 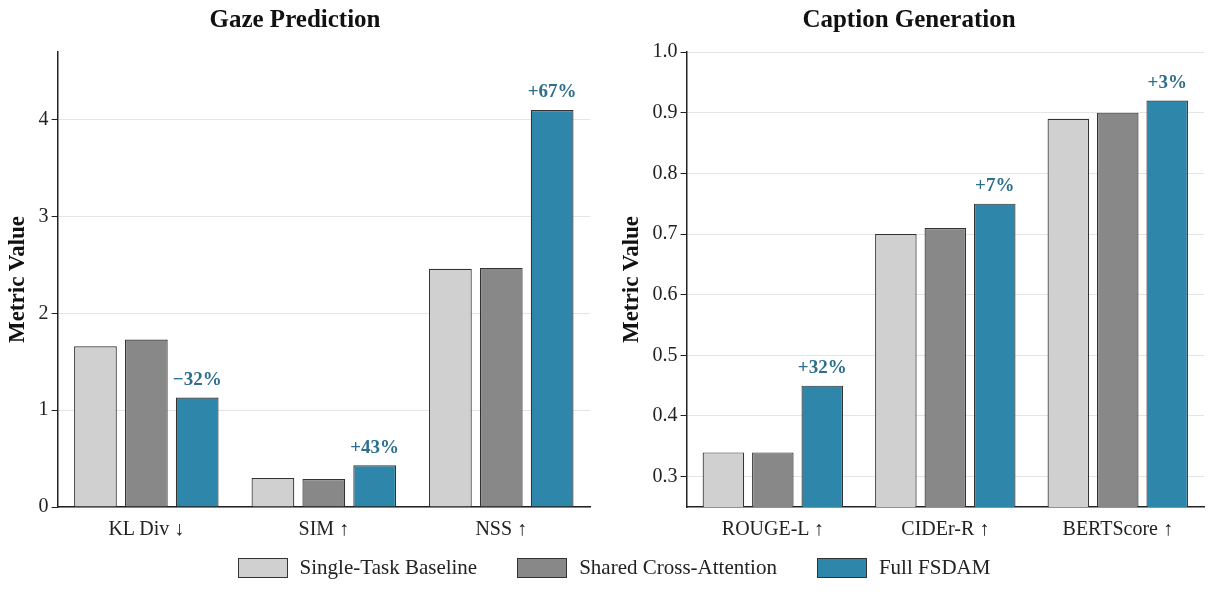 What do you see at coordinates (43, 505) in the screenshot?
I see `y-tick-label: 0` at bounding box center [43, 505].